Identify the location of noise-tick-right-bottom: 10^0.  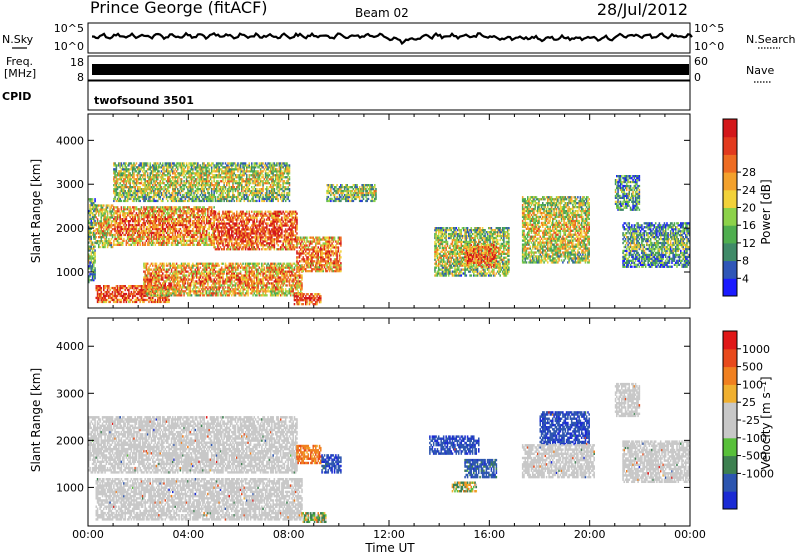
(709, 46).